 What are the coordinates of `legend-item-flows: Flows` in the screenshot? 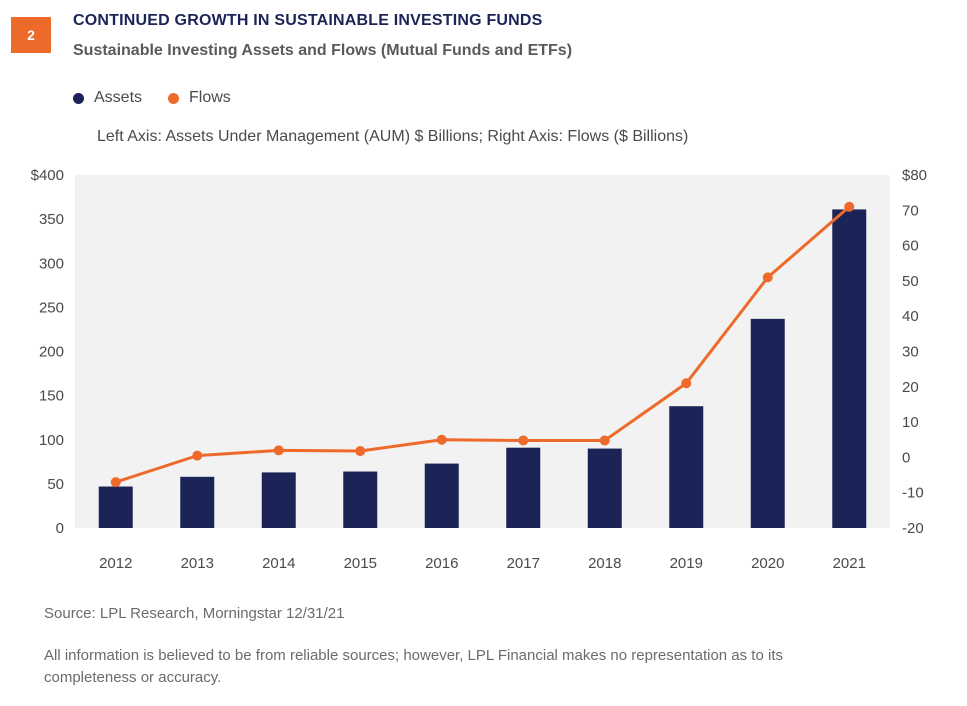 It's located at (199, 98).